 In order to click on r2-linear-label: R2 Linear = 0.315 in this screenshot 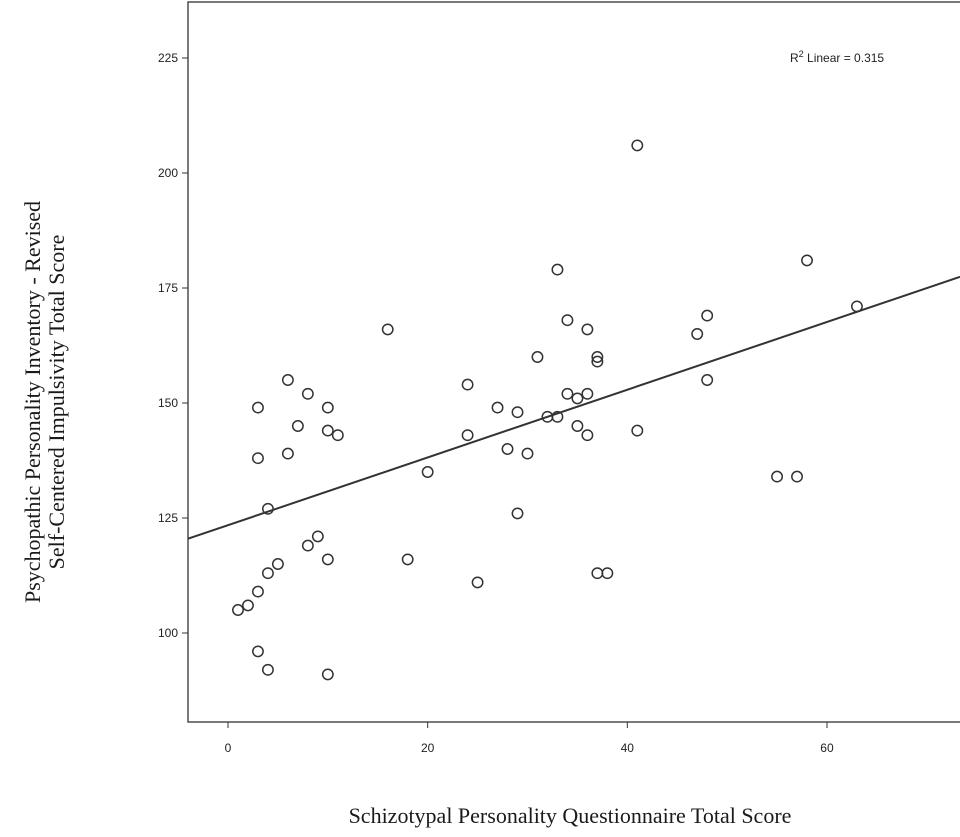, I will do `click(837, 57)`.